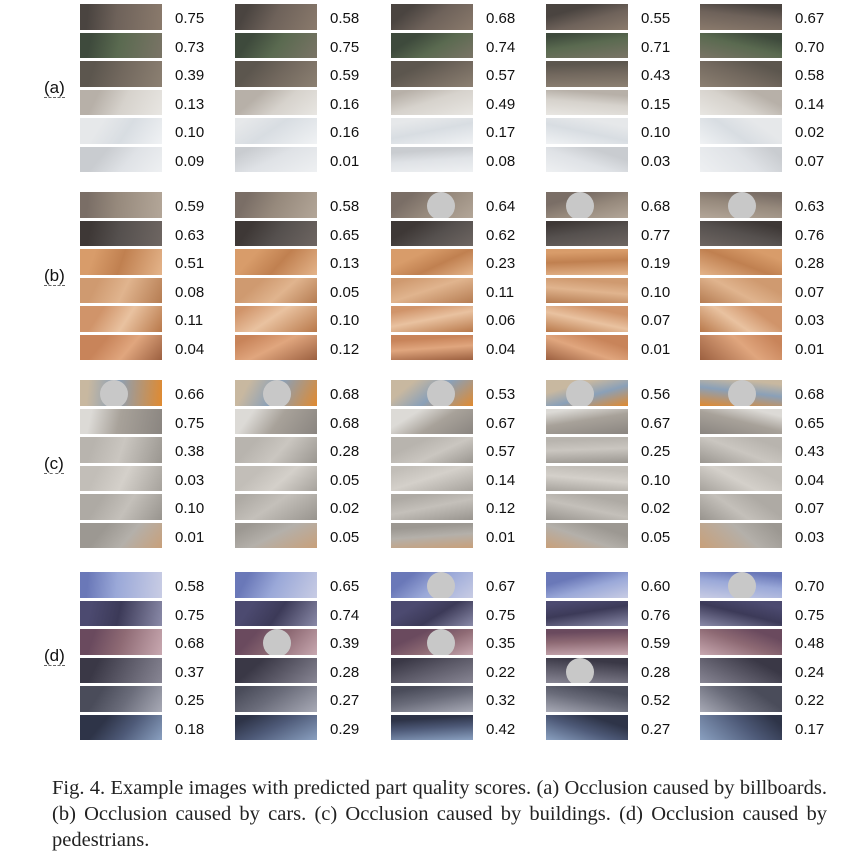  I want to click on part-quality-score: 0.09, so click(190, 161).